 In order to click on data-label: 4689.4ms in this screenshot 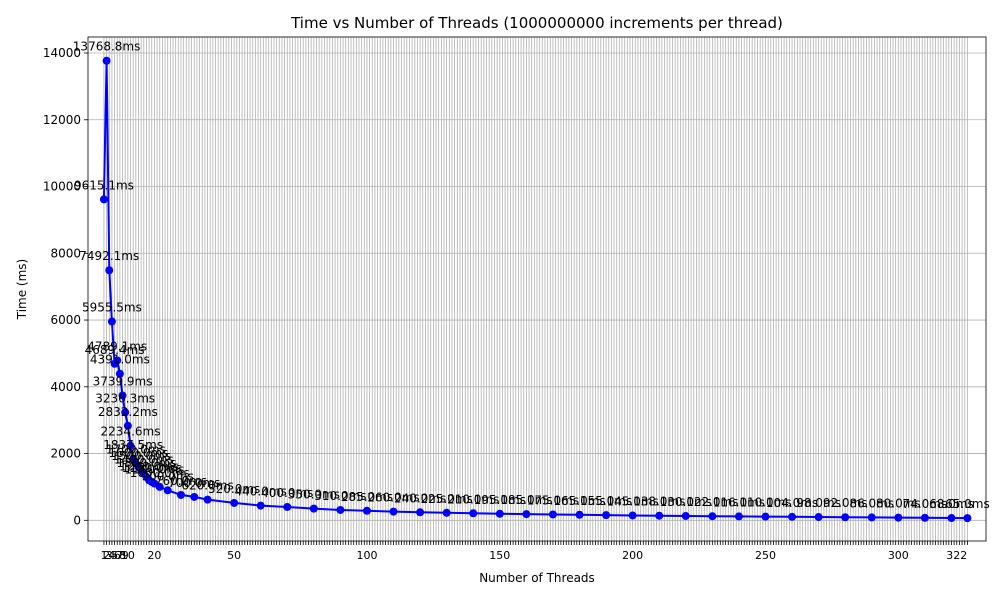, I will do `click(115, 350)`.